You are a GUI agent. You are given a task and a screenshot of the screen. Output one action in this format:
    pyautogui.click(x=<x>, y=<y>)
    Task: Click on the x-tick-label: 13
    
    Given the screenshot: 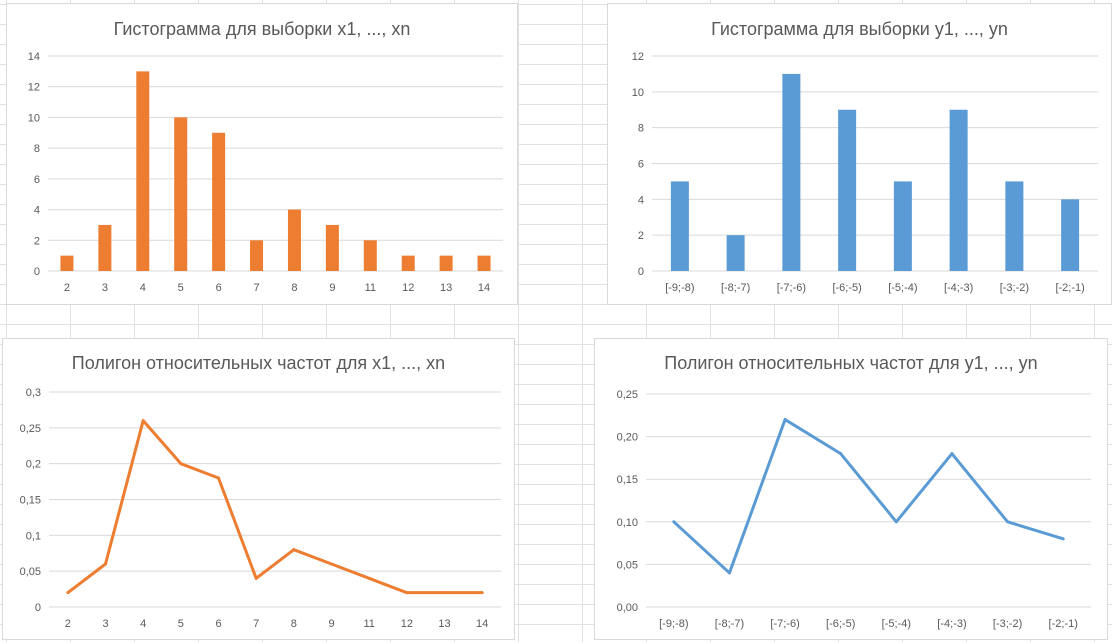 What is the action you would take?
    pyautogui.click(x=444, y=624)
    